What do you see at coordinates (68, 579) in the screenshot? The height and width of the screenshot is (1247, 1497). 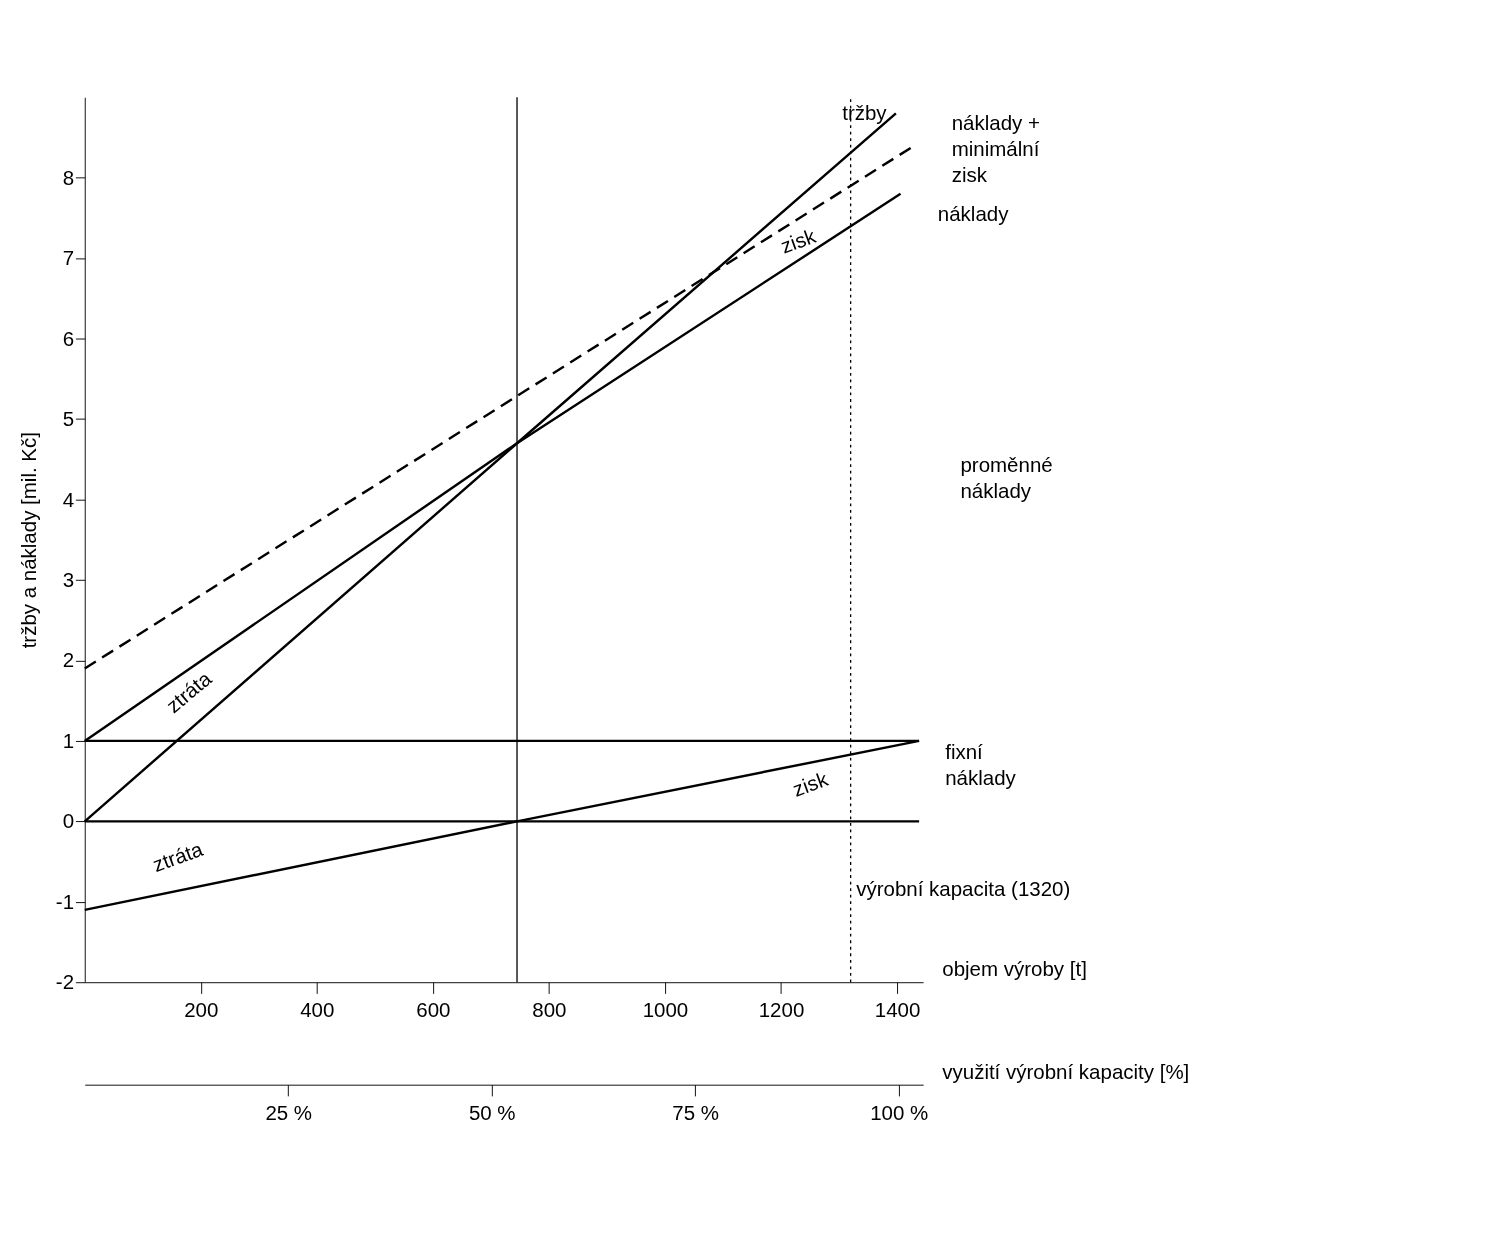 I see `y-tick-label: 3` at bounding box center [68, 579].